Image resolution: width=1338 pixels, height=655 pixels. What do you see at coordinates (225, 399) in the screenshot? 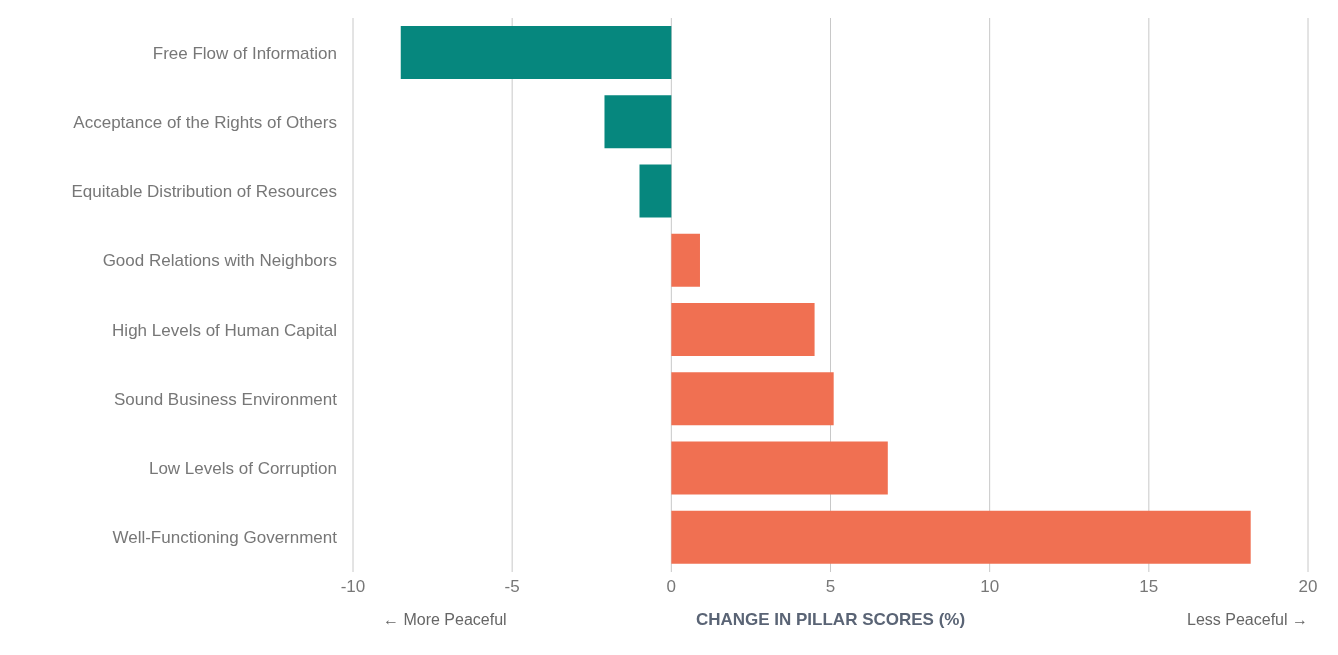
I see `y-tick-label: Sound Business Environment` at bounding box center [225, 399].